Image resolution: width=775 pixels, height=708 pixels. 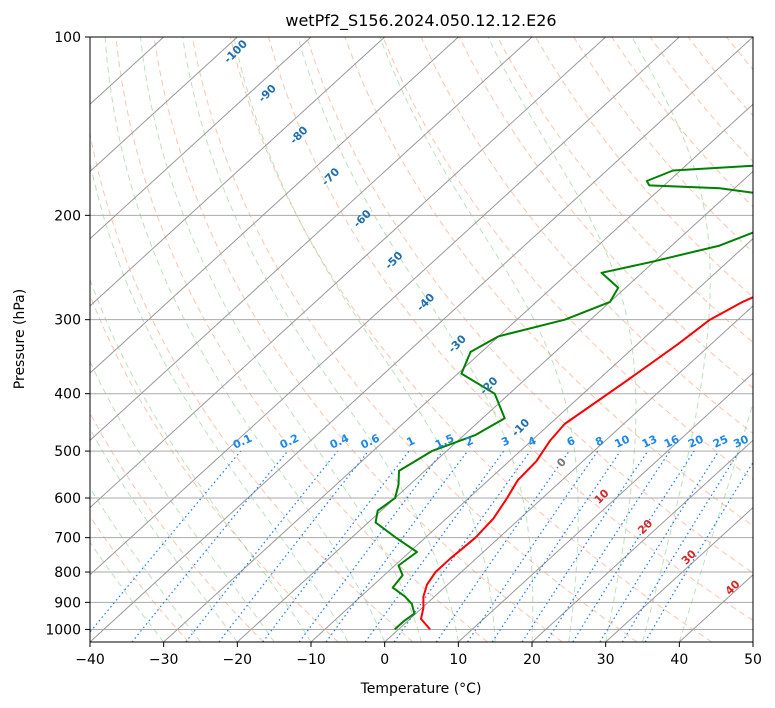 What do you see at coordinates (393, 260) in the screenshot?
I see `contour-label: -50` at bounding box center [393, 260].